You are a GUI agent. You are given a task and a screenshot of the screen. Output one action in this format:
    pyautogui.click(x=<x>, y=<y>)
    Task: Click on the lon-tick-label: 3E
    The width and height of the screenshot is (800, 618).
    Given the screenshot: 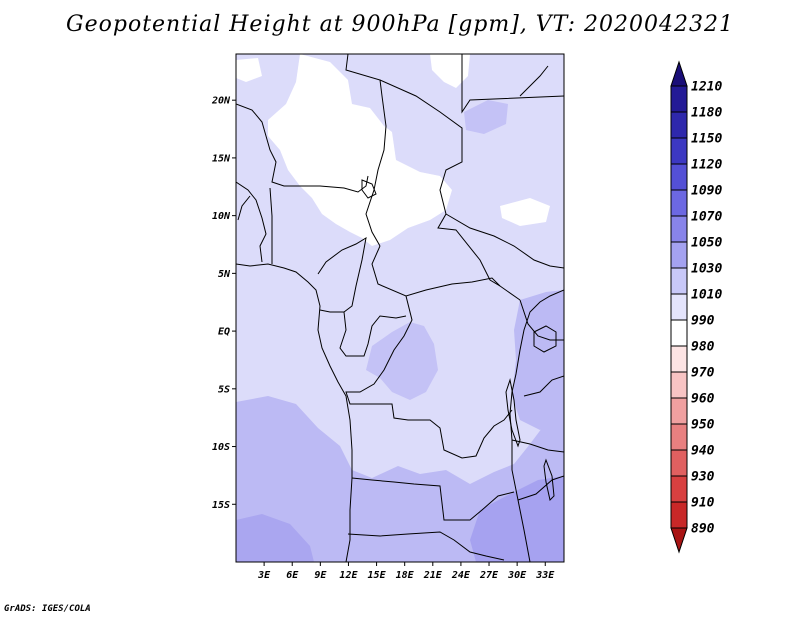 What is the action you would take?
    pyautogui.click(x=264, y=575)
    